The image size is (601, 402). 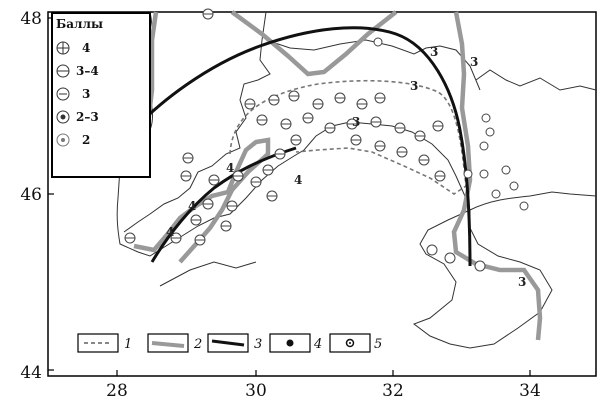 I want to click on y-tick-label: 48, so click(x=31, y=19).